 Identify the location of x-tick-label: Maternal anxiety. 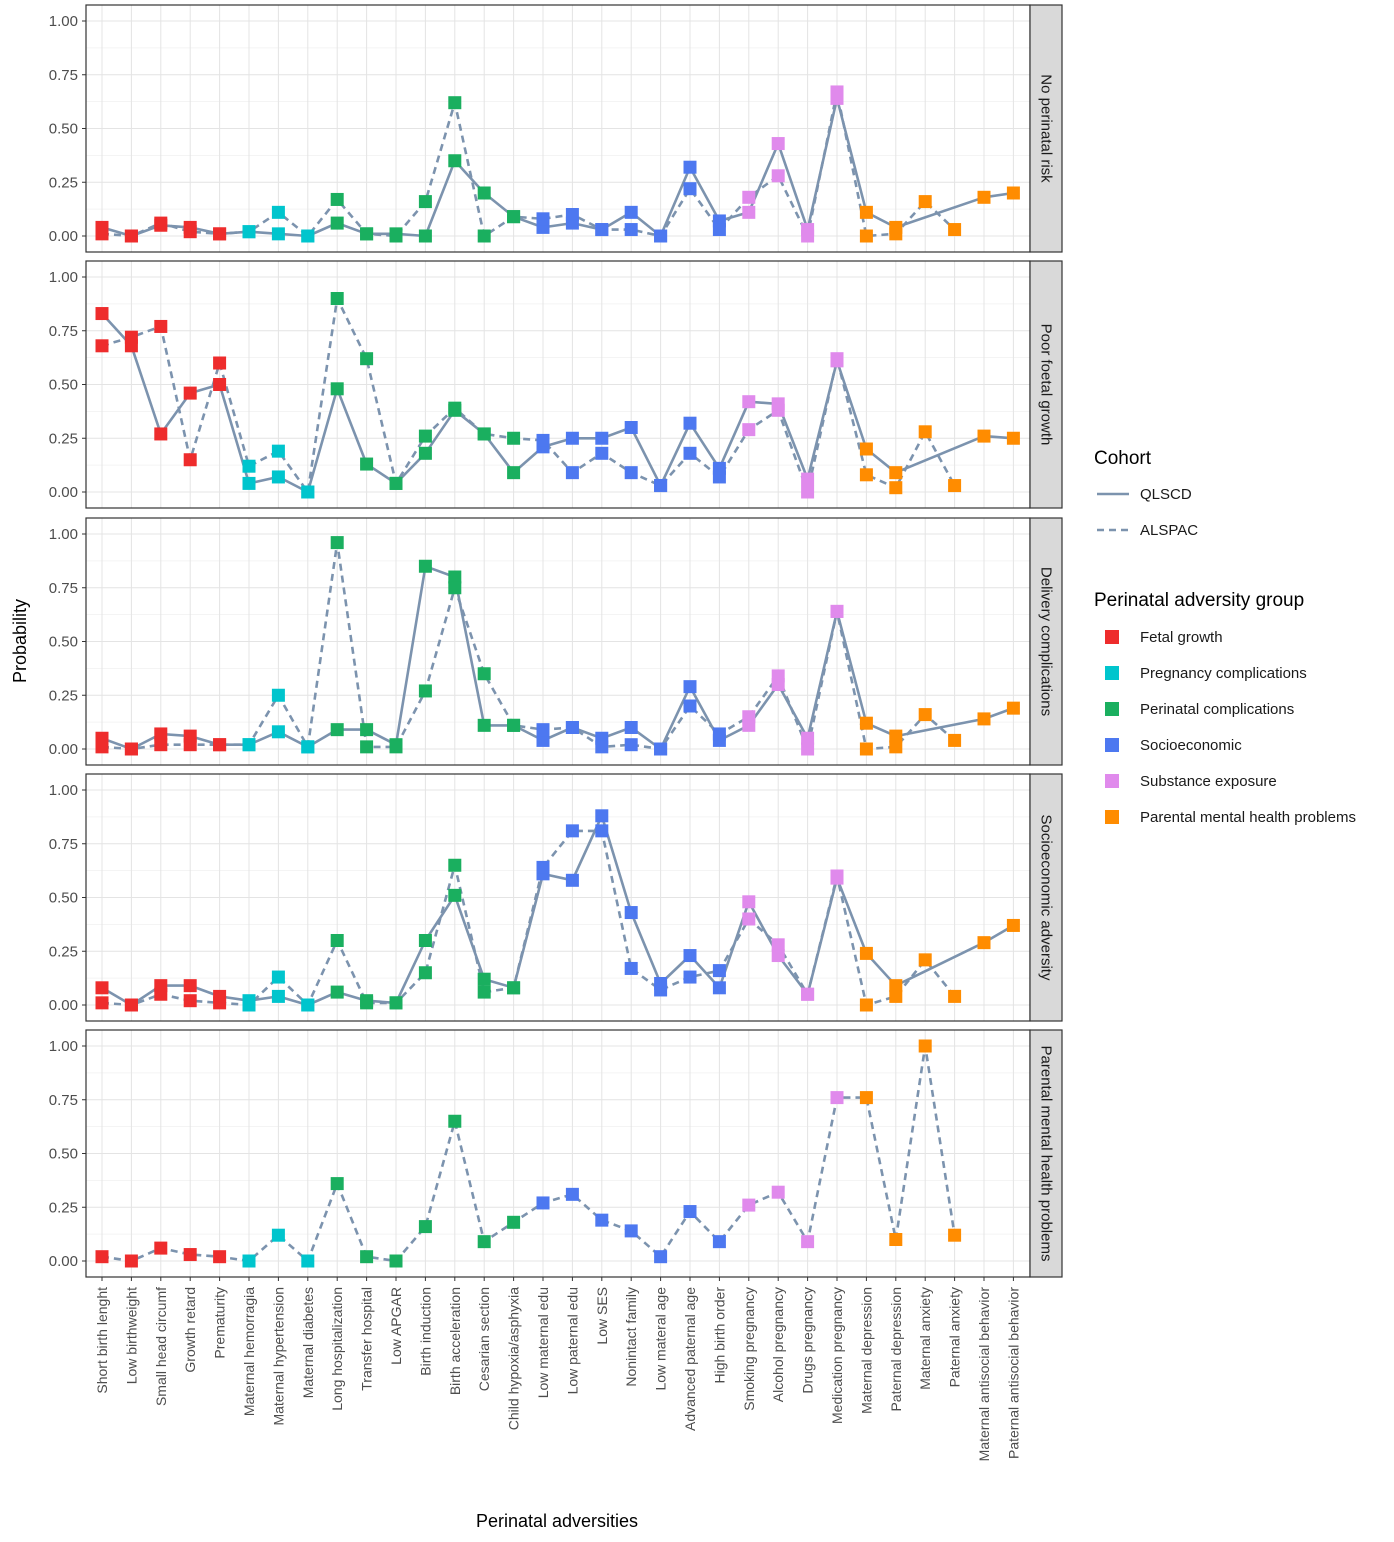
(925, 1338).